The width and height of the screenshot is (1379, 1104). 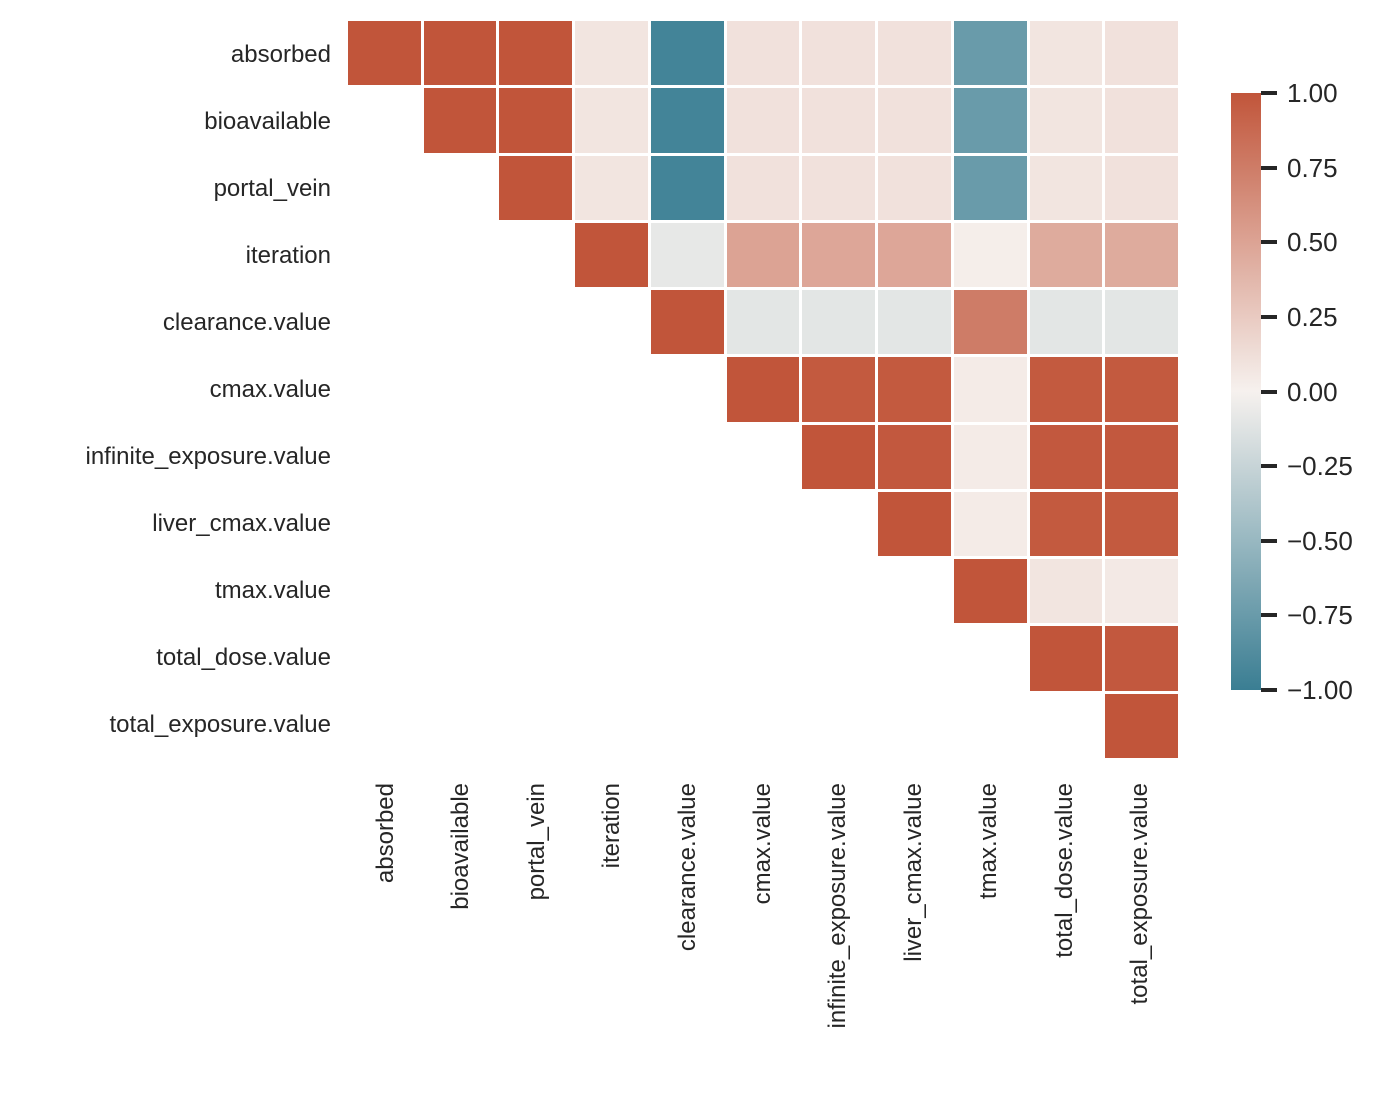 I want to click on heatmap-cell-portal_vein-x-total_exposure.value, so click(x=1141, y=187).